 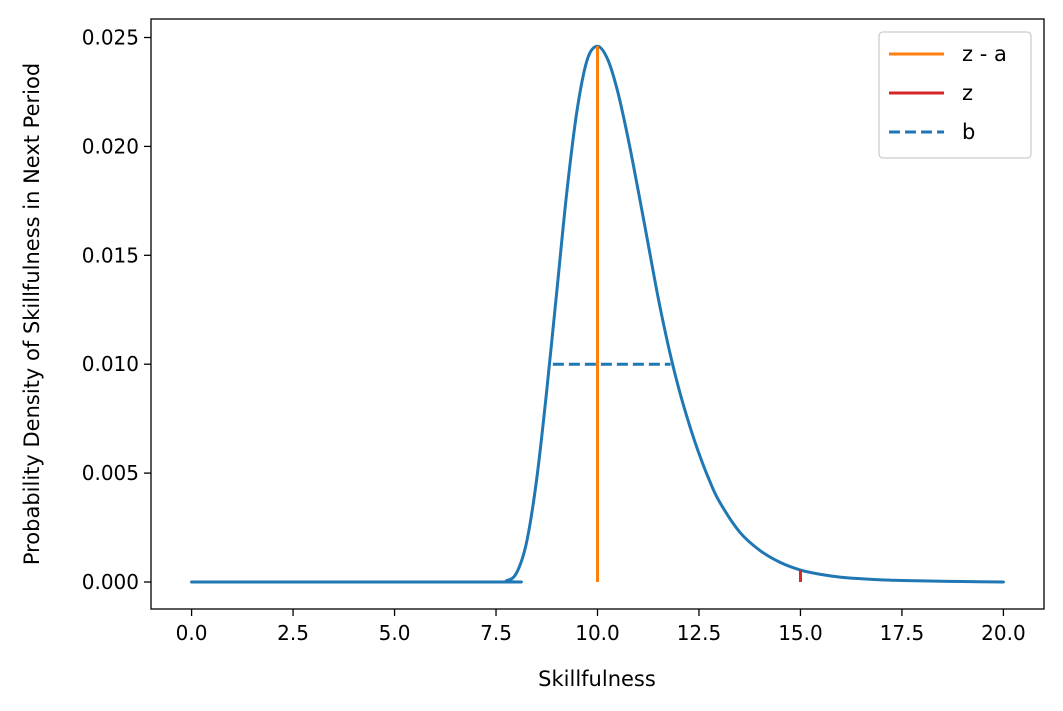 I want to click on x-axis: 0.0 2.5 5.0 7.5 10.0 12.5 15.0 17.5 20.0, so click(x=601, y=627).